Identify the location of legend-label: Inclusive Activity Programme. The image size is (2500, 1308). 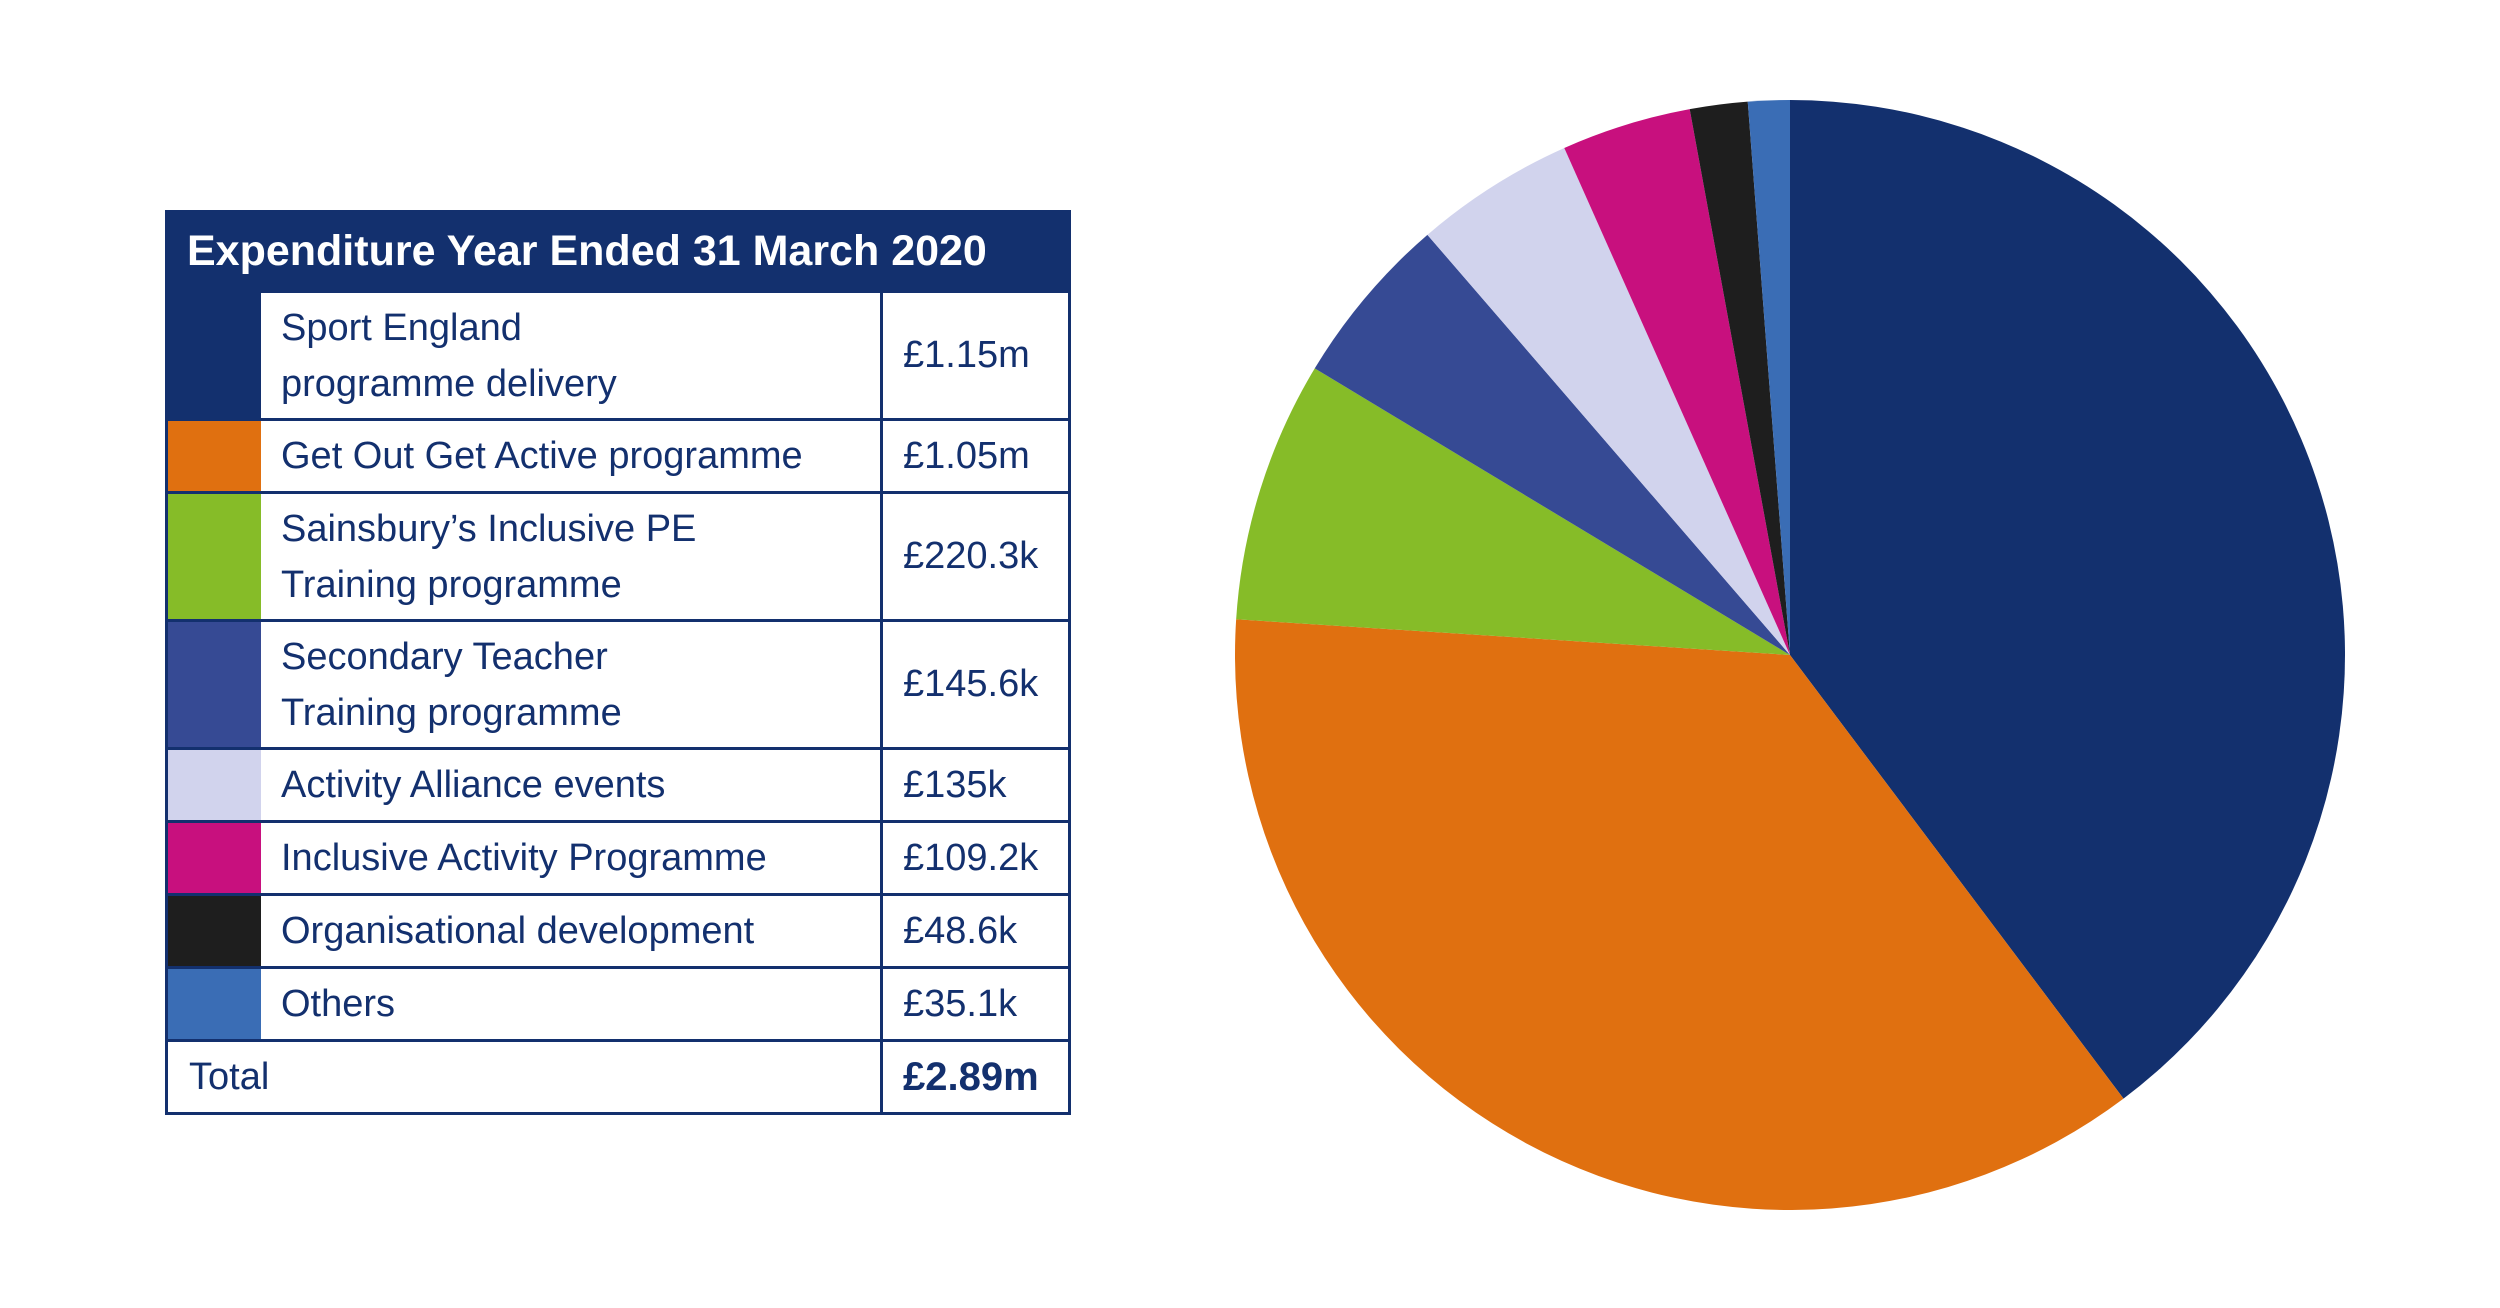
(570, 858).